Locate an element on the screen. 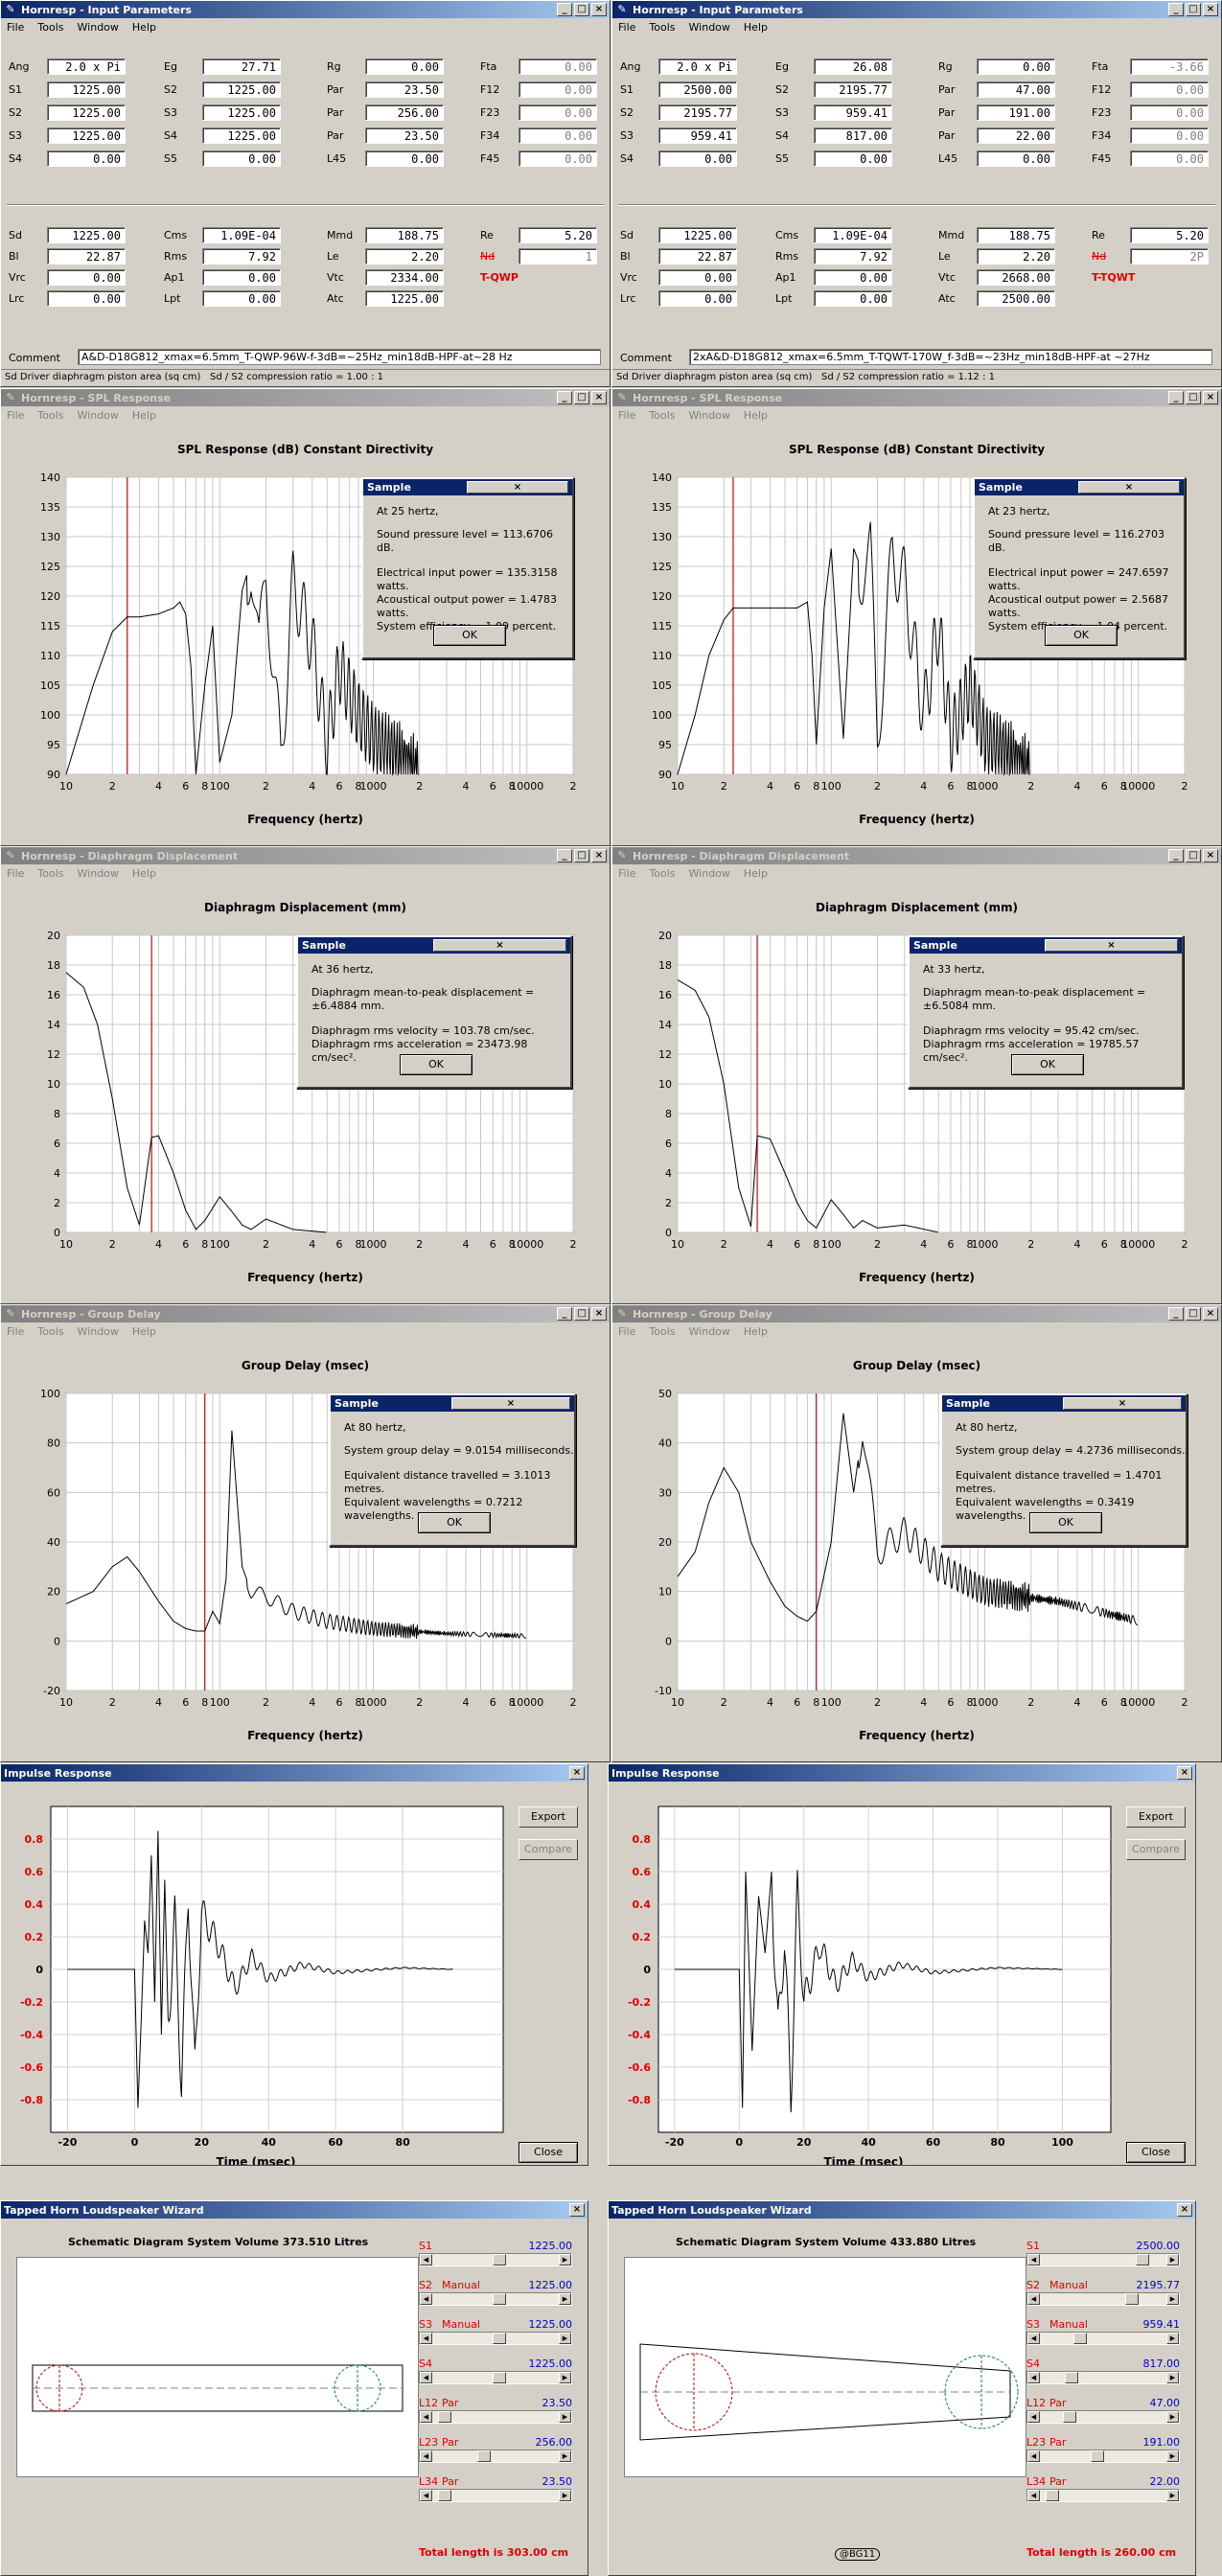  close-dialog-button: Close is located at coordinates (548, 2152).